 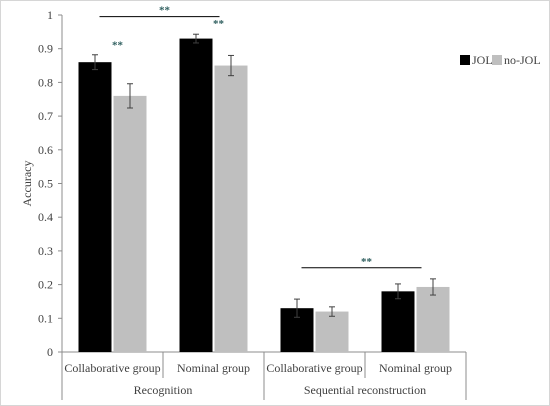 What do you see at coordinates (45, 184) in the screenshot?
I see `y-tick-label: 0.5` at bounding box center [45, 184].